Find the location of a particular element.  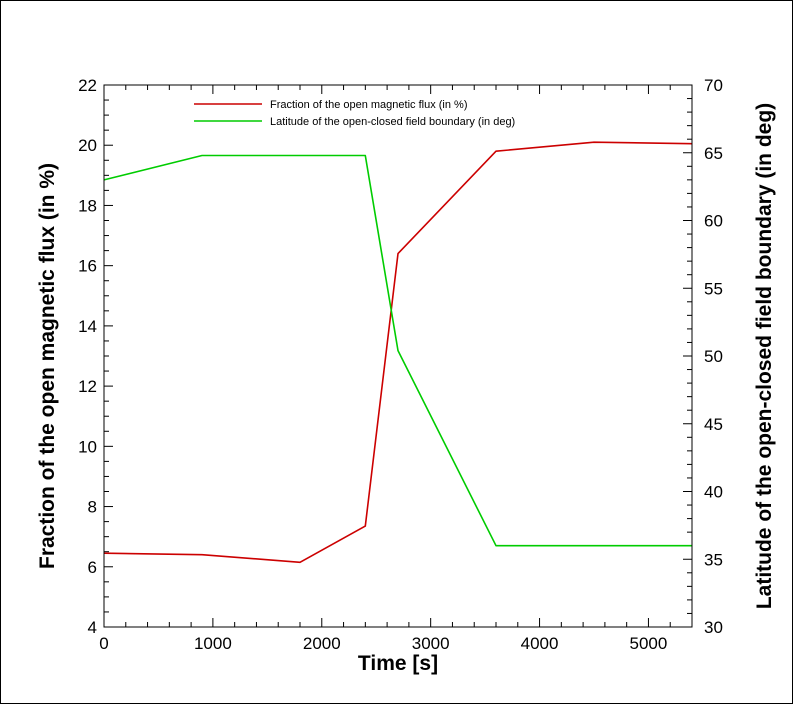

right-y-tick-label: 60 is located at coordinates (713, 221).